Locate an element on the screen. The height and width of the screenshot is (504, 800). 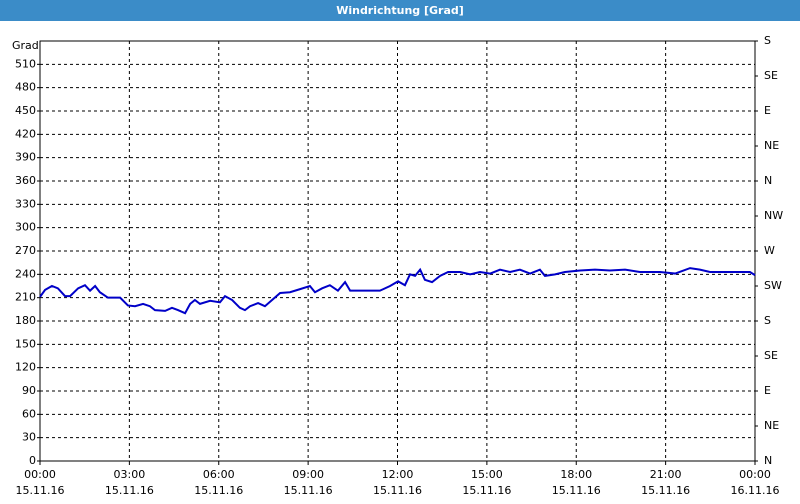
y-tick-label: 300 is located at coordinates (25, 227).